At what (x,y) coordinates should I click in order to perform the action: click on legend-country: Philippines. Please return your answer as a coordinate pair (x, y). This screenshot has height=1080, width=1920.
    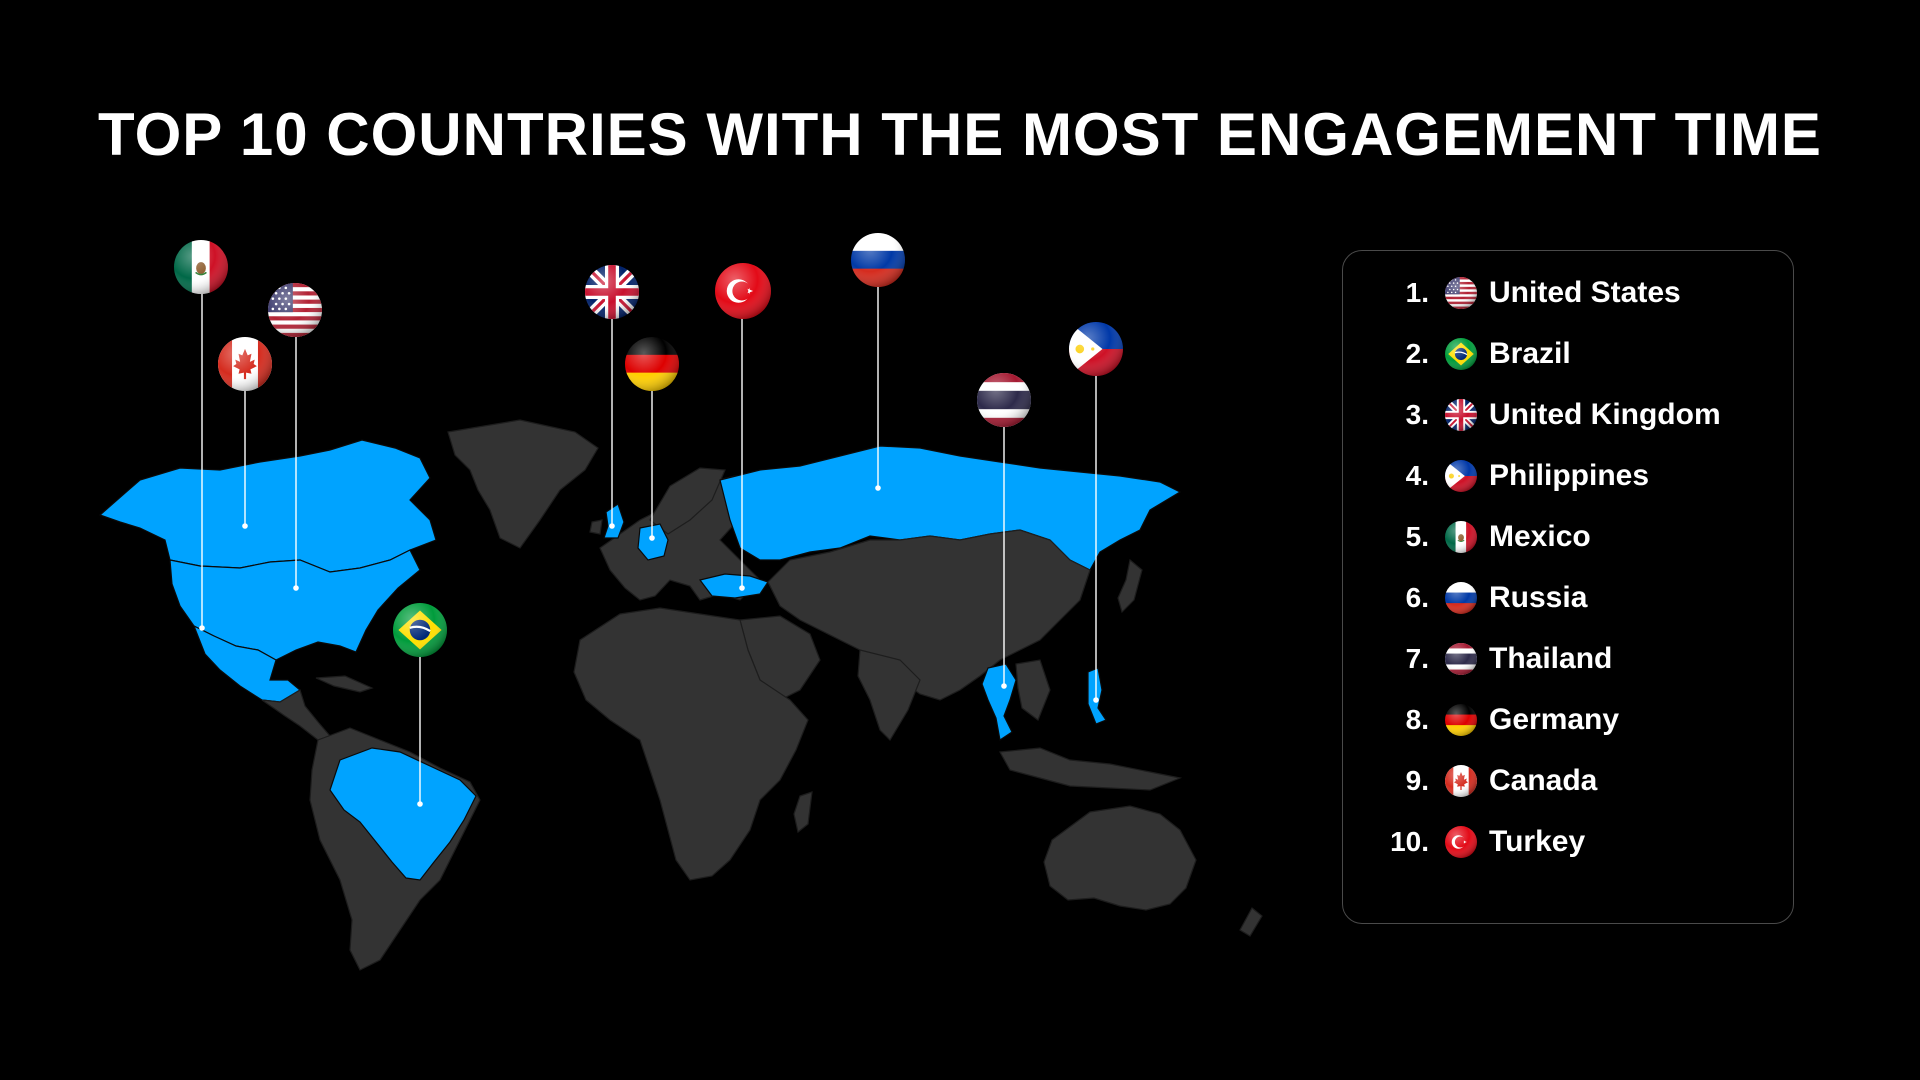
    Looking at the image, I should click on (1569, 475).